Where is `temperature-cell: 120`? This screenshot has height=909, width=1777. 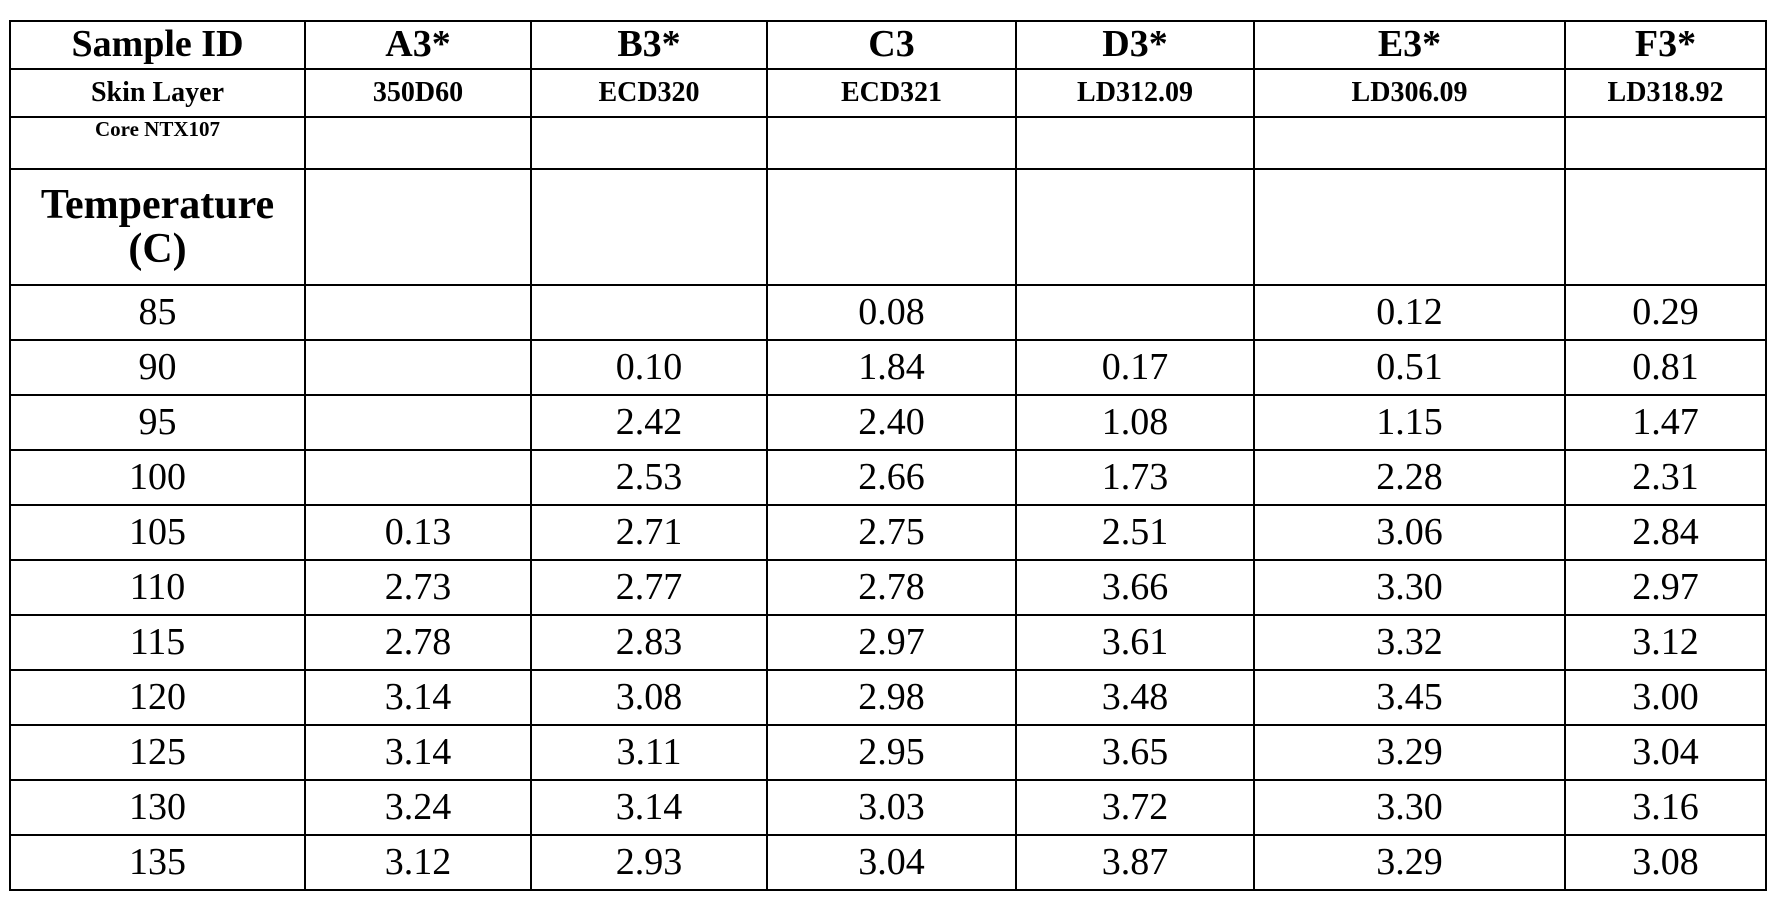 temperature-cell: 120 is located at coordinates (157, 697).